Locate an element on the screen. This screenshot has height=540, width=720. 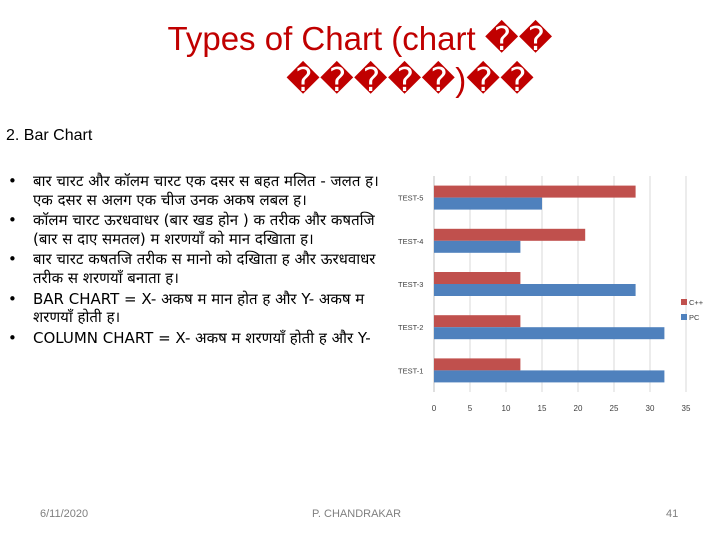
footer-date: 6/11/2020 is located at coordinates (64, 514).